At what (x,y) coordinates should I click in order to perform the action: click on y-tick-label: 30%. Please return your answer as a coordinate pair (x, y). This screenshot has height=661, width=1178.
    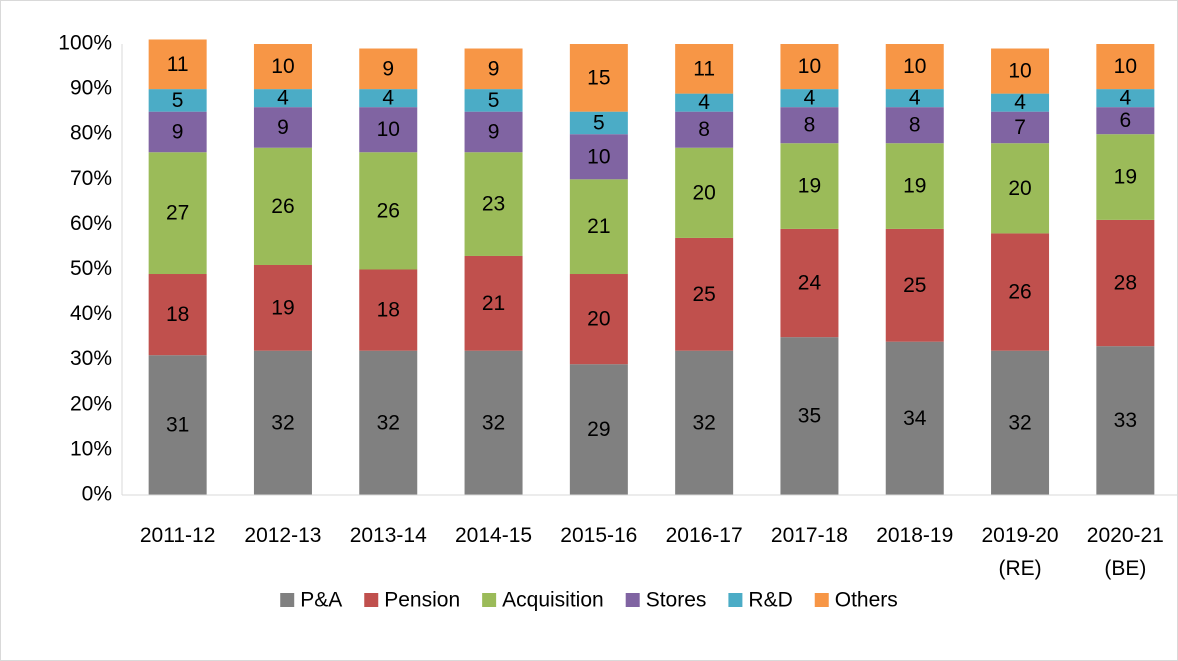
    Looking at the image, I should click on (91, 358).